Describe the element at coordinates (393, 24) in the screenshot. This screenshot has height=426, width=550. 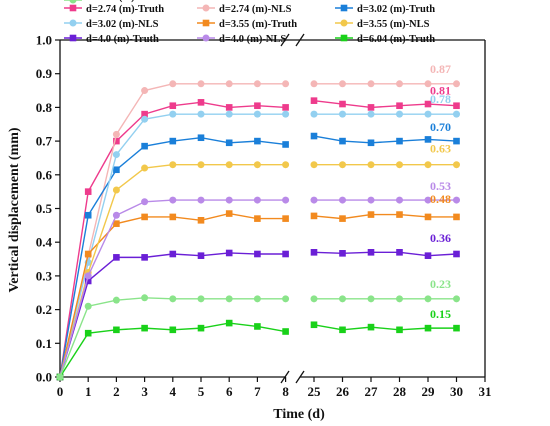
I see `legend-label: d=3.55 (m)-NLS` at that location.